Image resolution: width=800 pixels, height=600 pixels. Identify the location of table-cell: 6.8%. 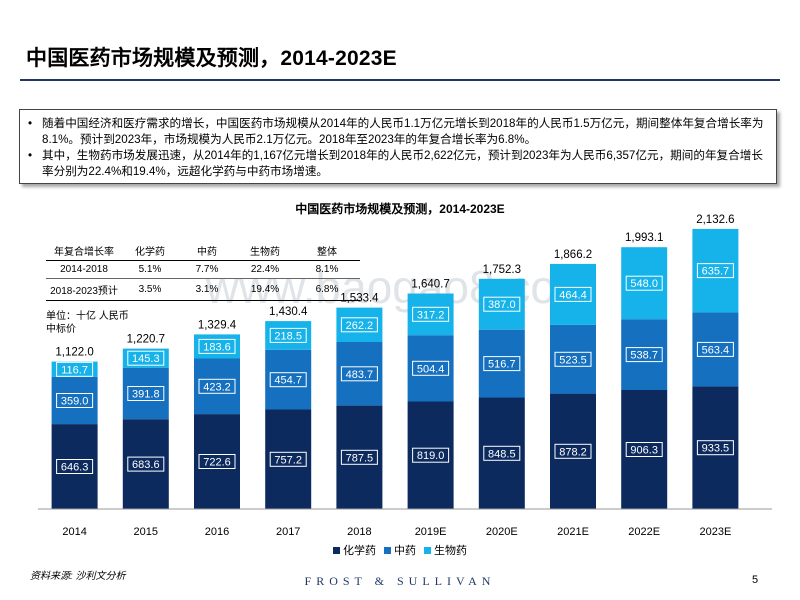
(327, 289).